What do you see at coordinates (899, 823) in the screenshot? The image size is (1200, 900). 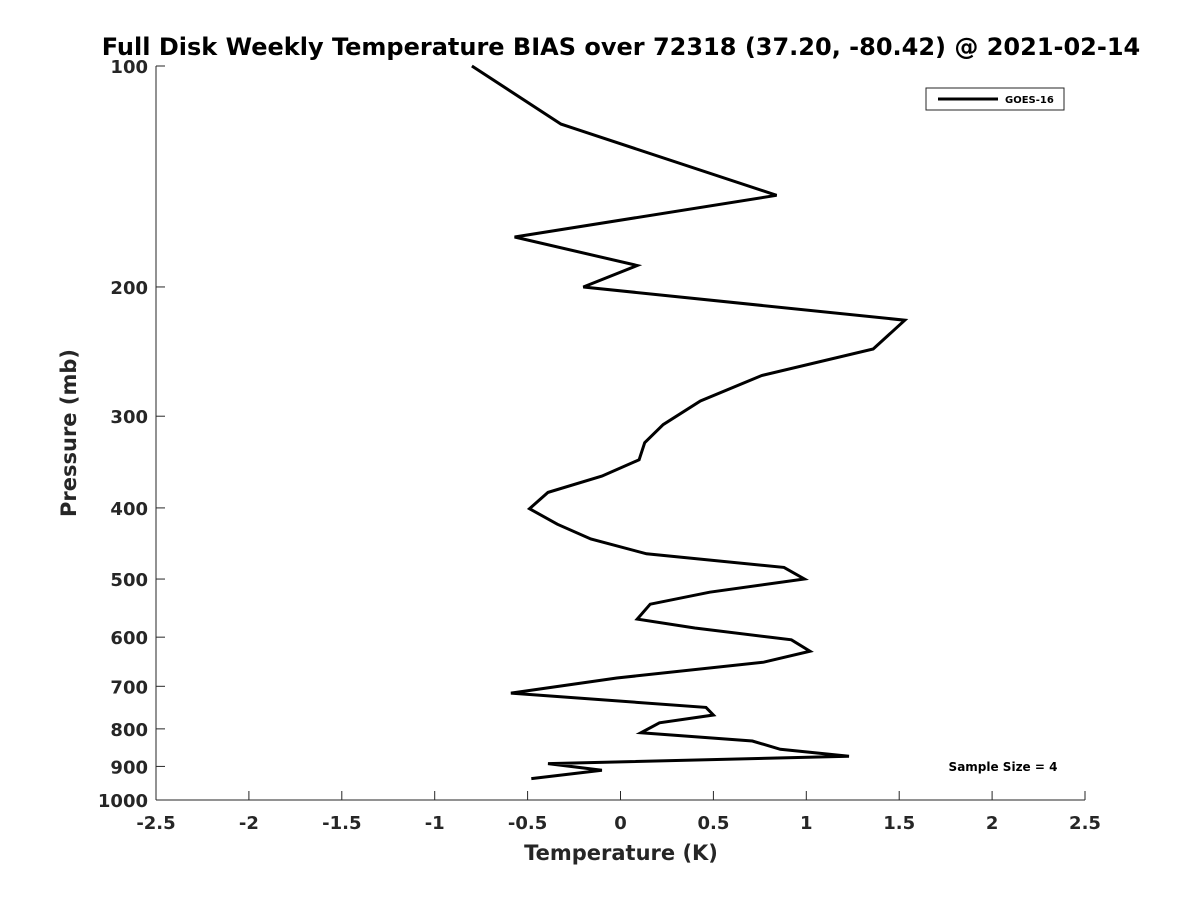 I see `x-tick-label: 1.5` at bounding box center [899, 823].